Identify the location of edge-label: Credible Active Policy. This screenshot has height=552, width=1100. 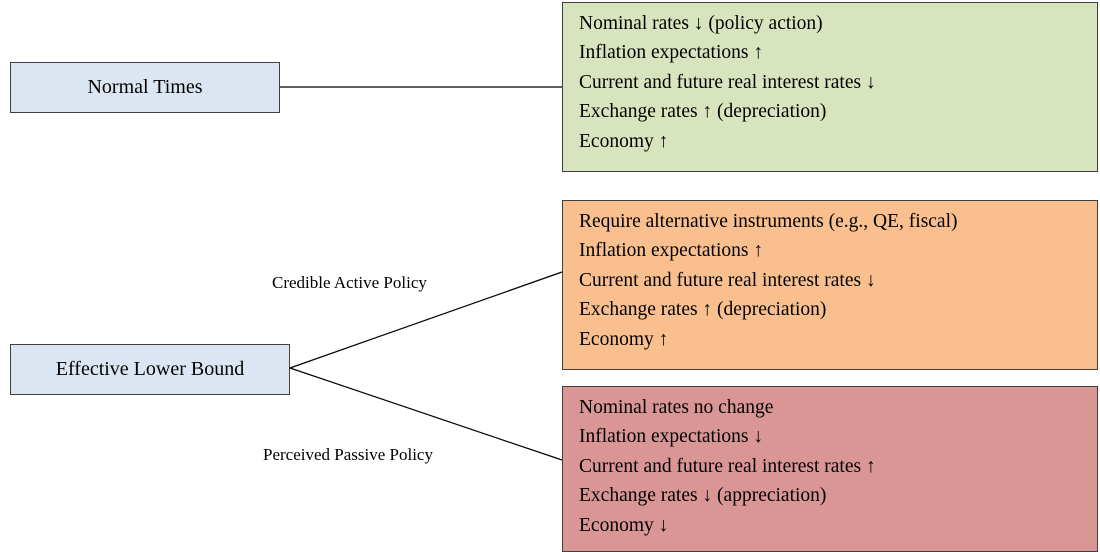
(349, 282).